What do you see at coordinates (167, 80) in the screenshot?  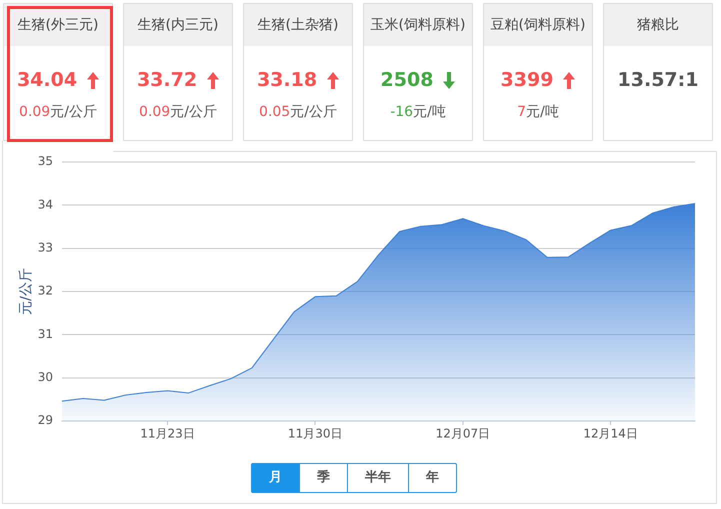 I see `data-label: 33.72` at bounding box center [167, 80].